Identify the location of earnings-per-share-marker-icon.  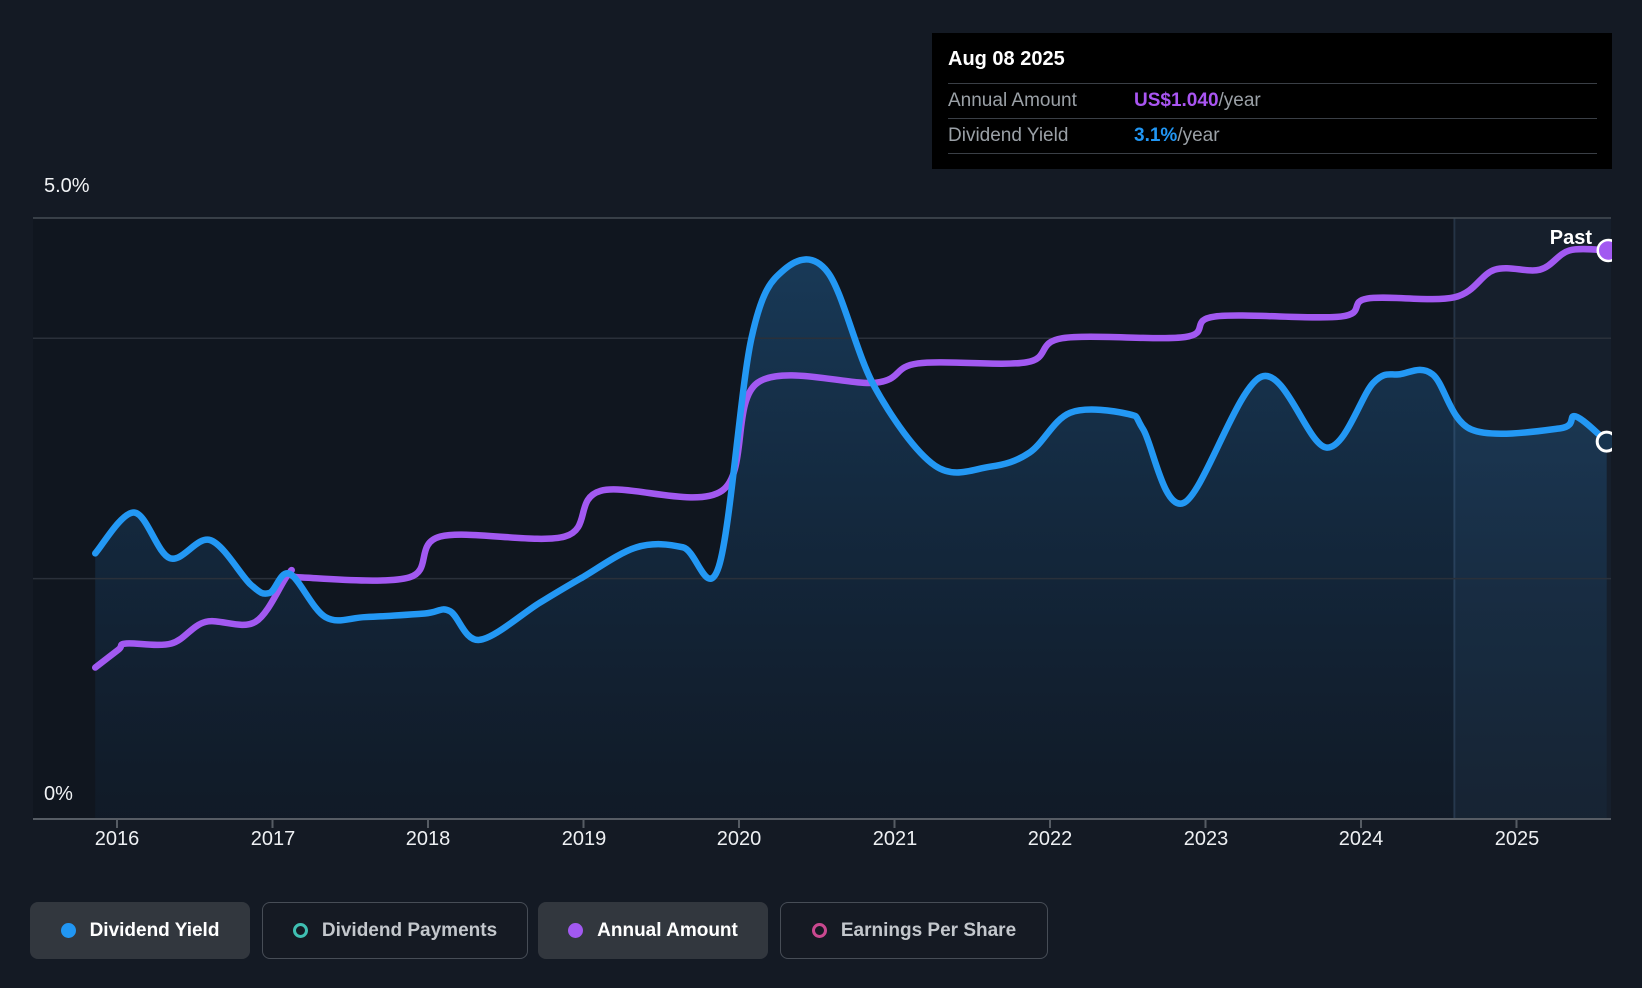
(819, 930).